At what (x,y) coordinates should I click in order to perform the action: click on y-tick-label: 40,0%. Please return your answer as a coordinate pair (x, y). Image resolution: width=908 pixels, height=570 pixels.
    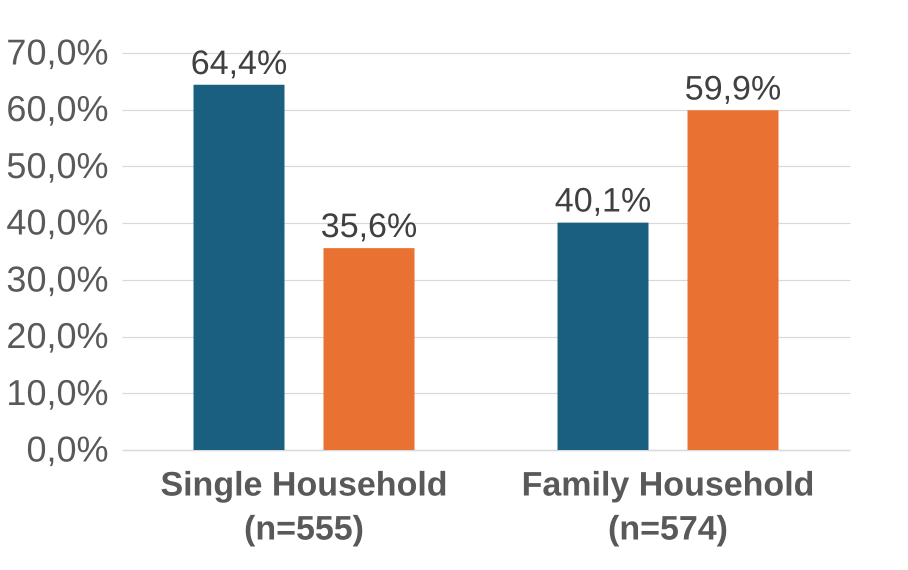
    Looking at the image, I should click on (57, 222).